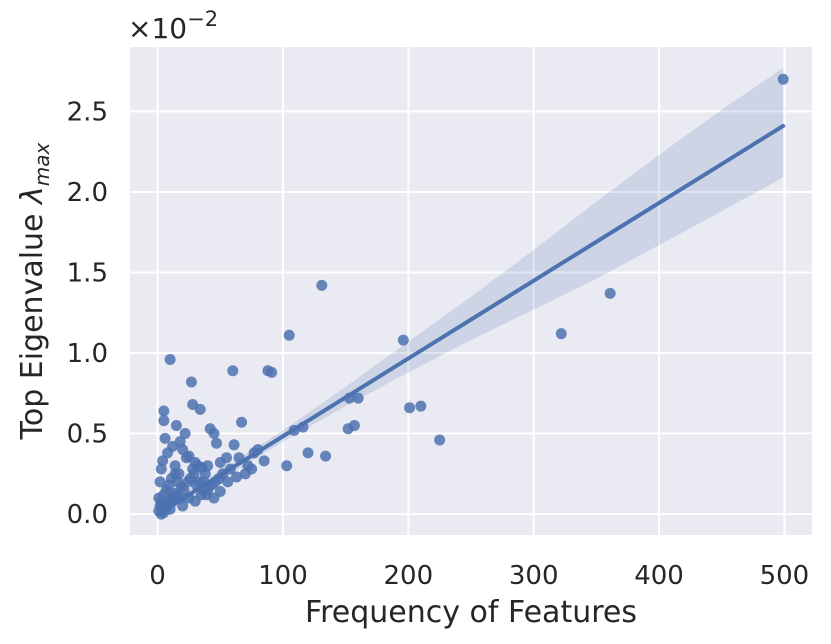 The image size is (831, 644). What do you see at coordinates (785, 576) in the screenshot?
I see `x-tick-label-5: 500` at bounding box center [785, 576].